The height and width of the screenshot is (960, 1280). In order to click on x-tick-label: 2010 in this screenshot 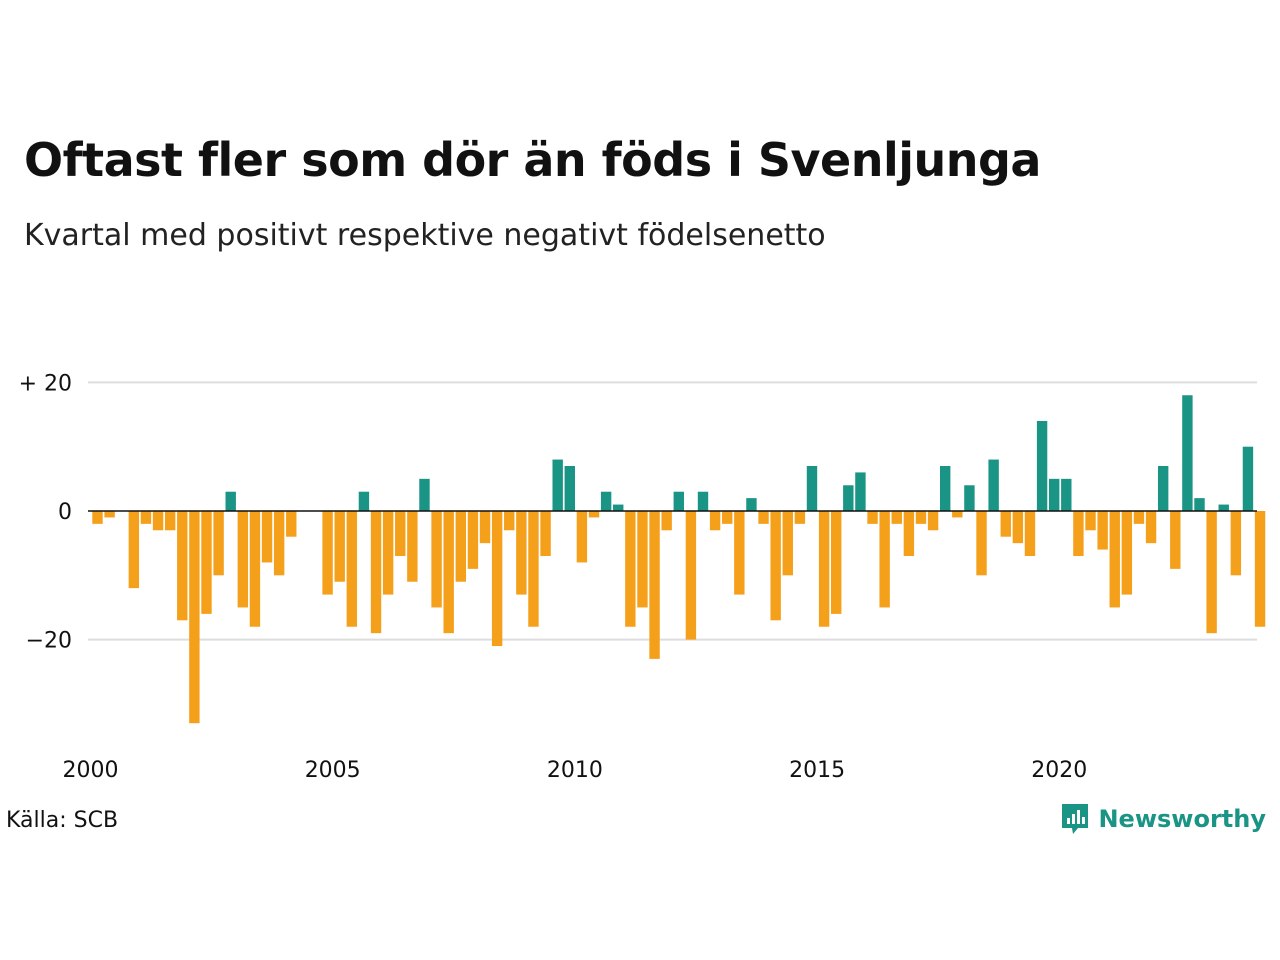, I will do `click(575, 770)`.